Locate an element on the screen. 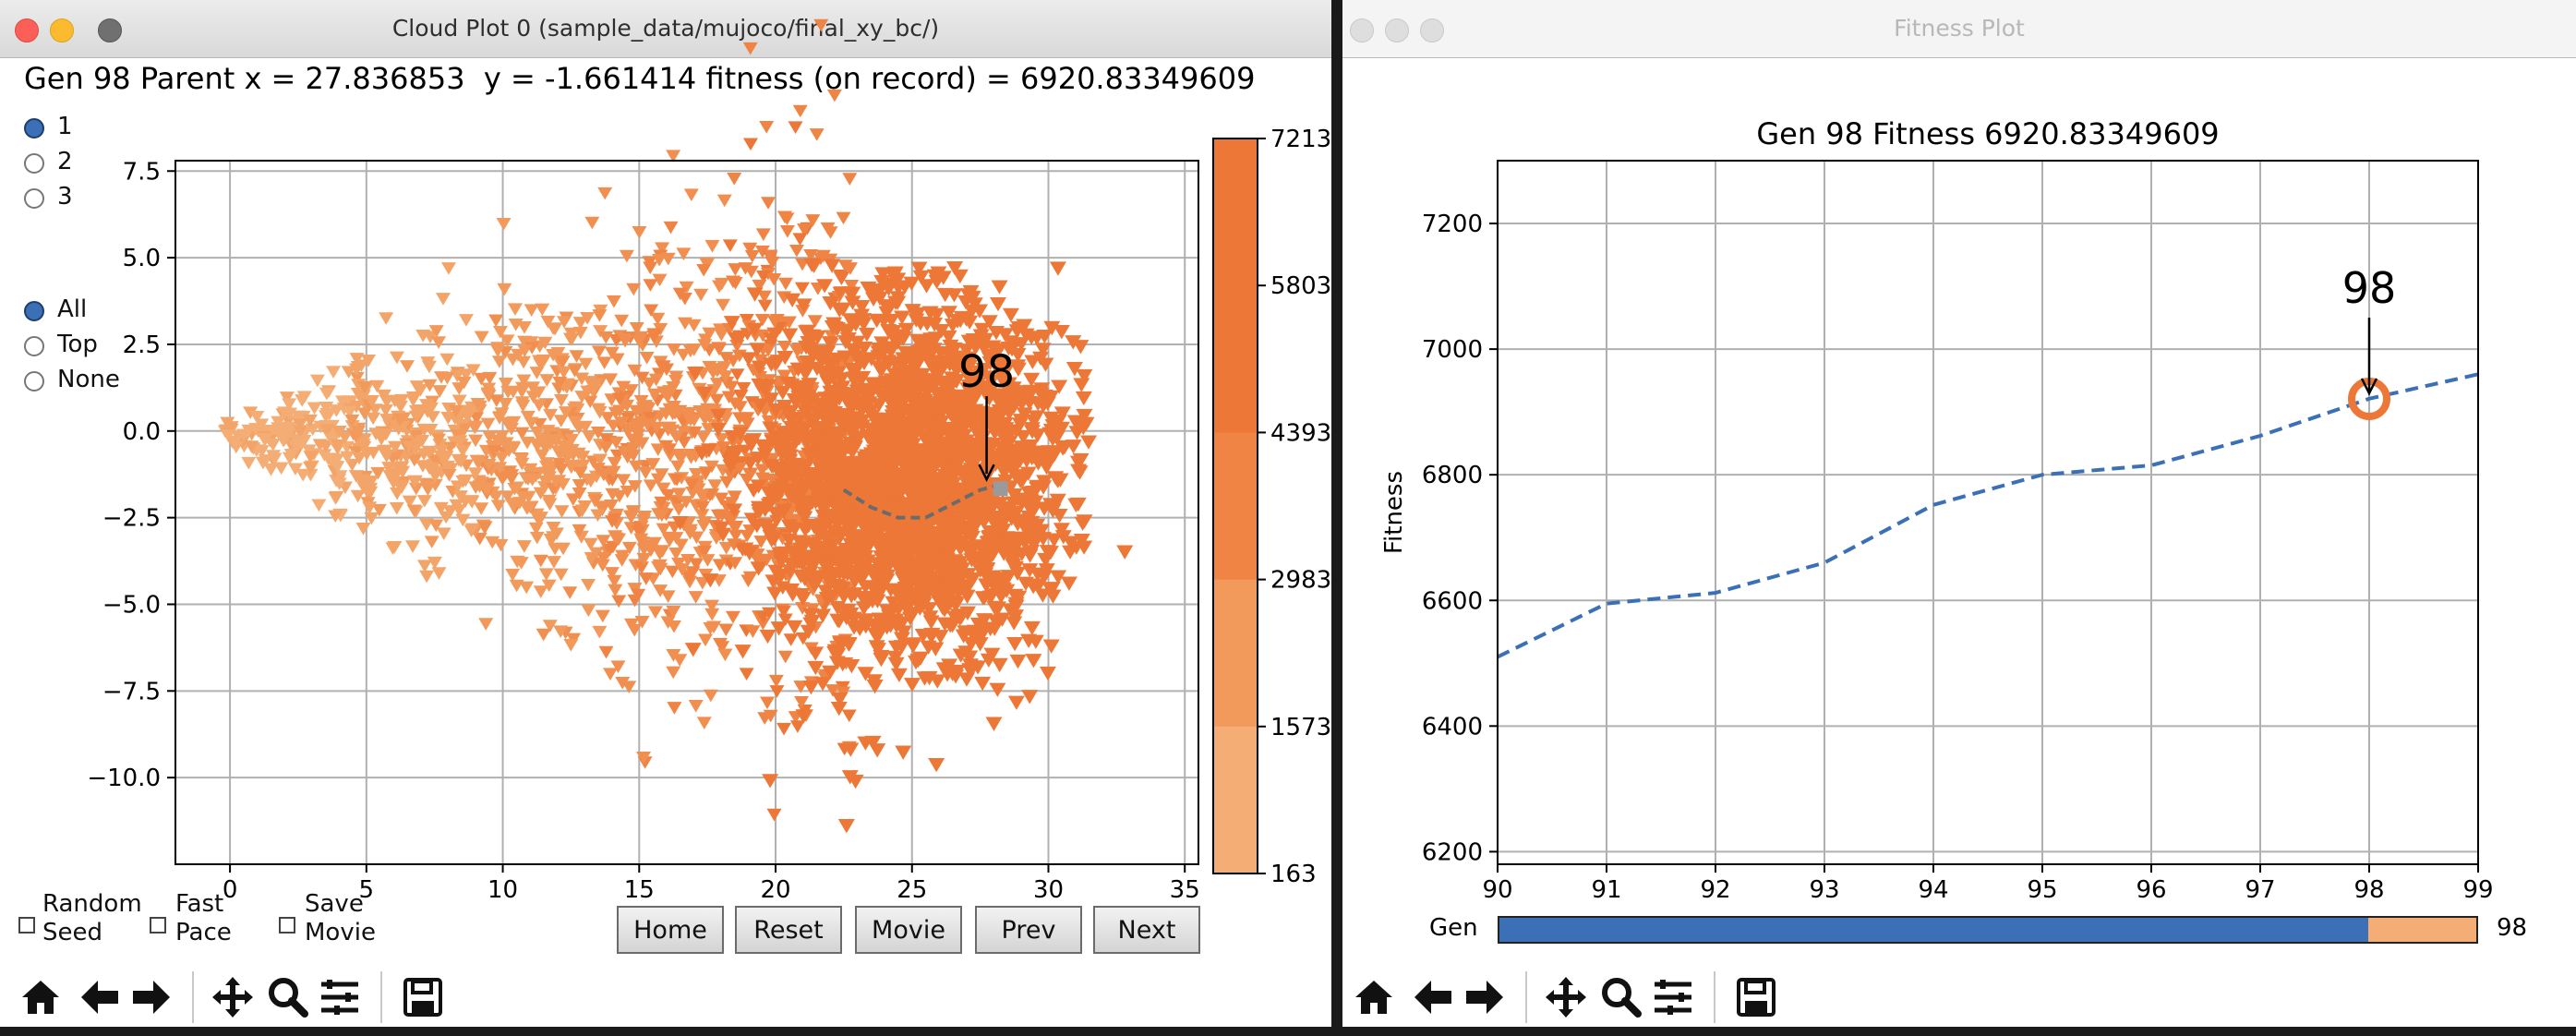 This screenshot has width=2576, height=1036. prev-button: Prev is located at coordinates (1028, 930).